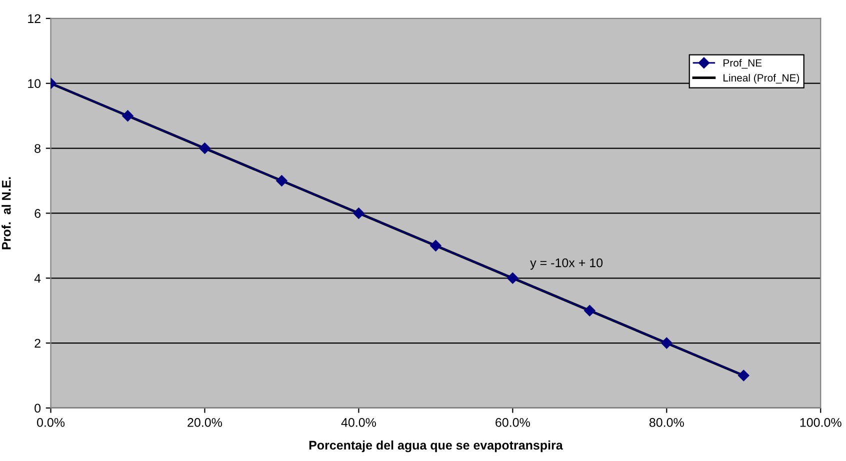  What do you see at coordinates (513, 422) in the screenshot?
I see `x-tick-label: 60.0%` at bounding box center [513, 422].